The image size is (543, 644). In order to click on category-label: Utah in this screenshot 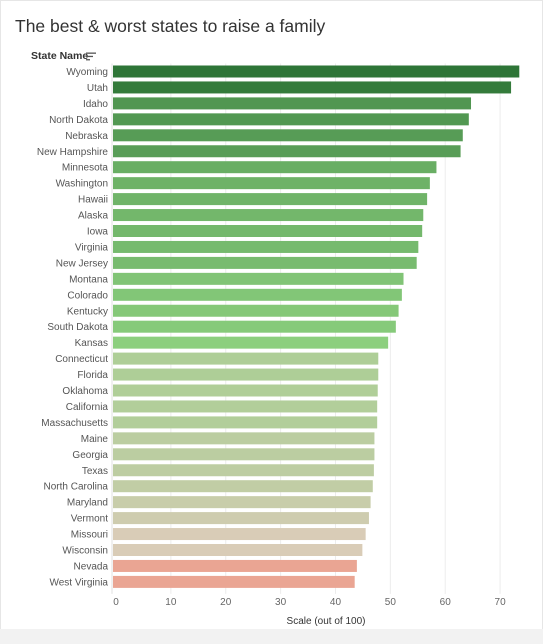, I will do `click(97, 88)`.